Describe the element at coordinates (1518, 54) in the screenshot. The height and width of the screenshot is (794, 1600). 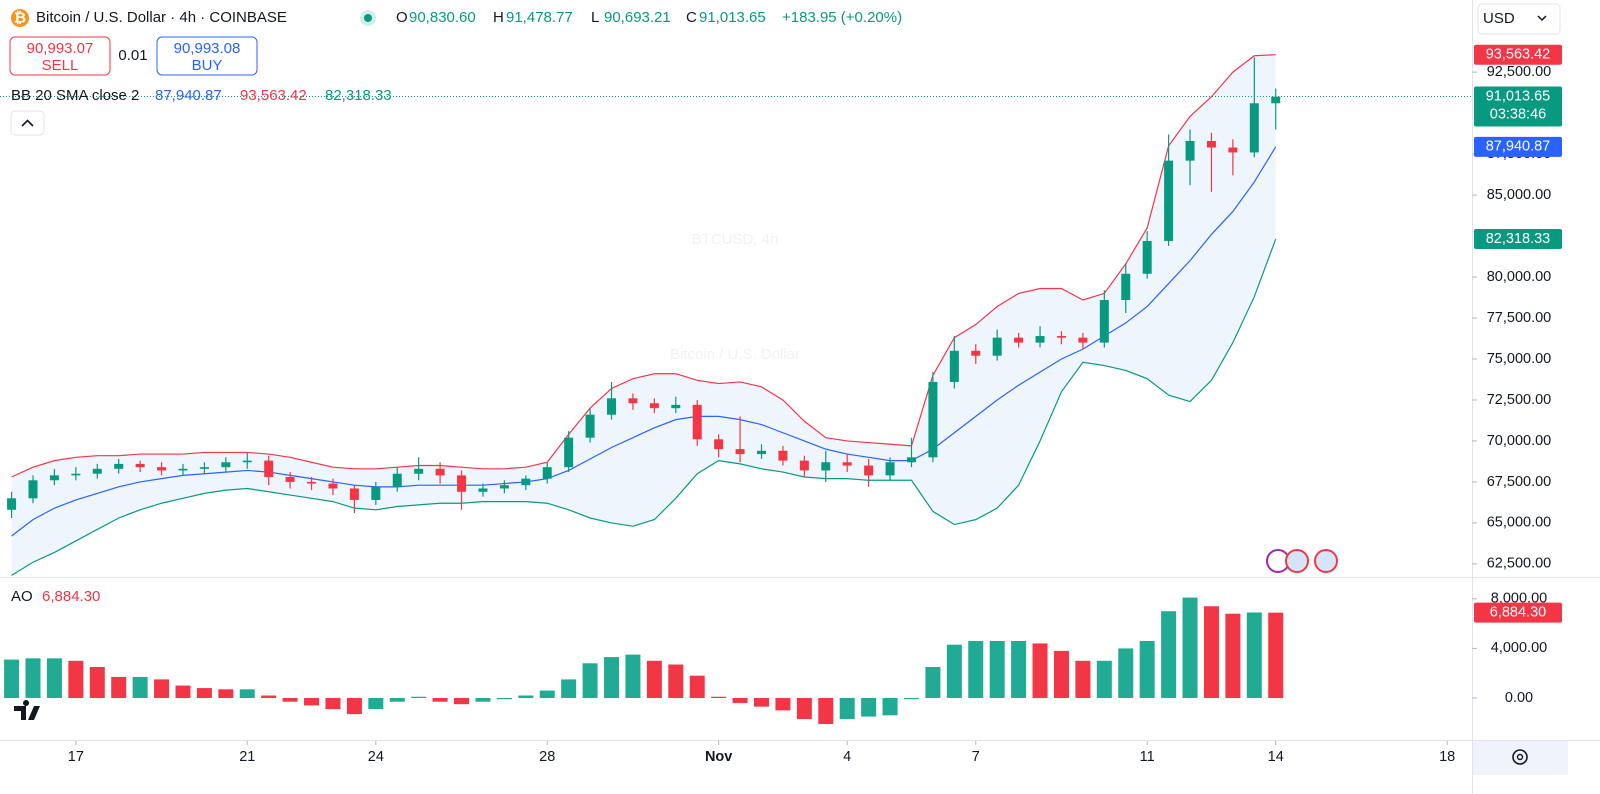
I see `bb-upper-marker` at that location.